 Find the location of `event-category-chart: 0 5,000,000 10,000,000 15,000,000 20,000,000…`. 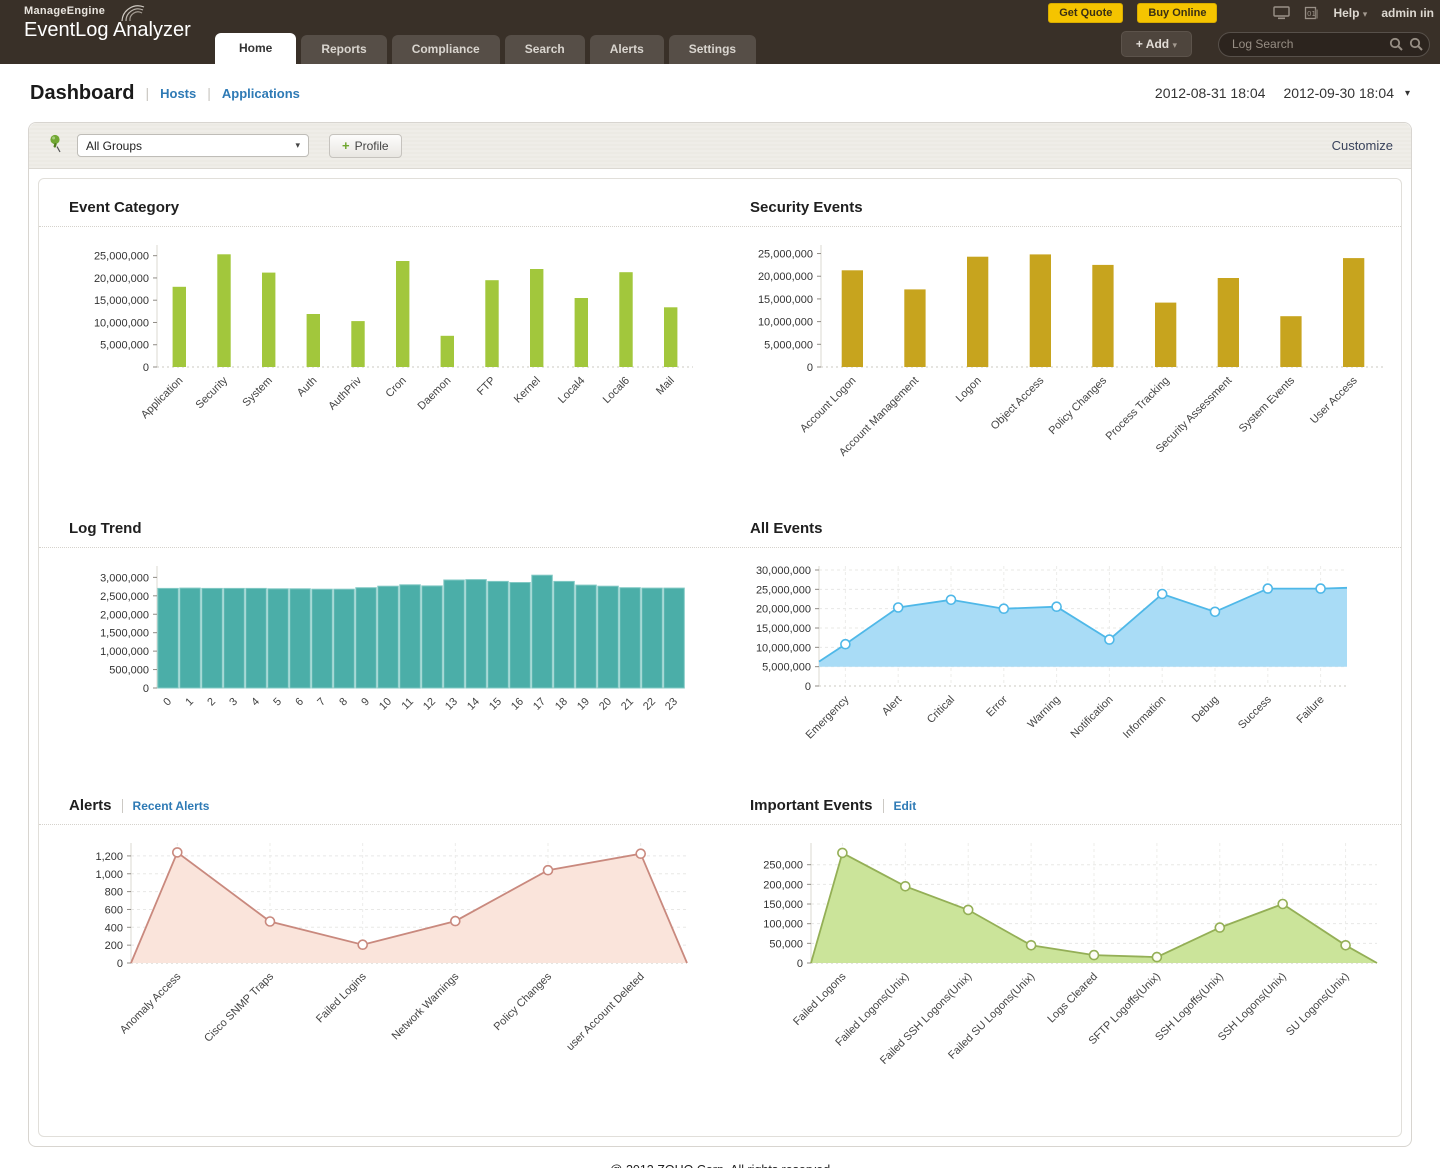

event-category-chart: 0 5,000,000 10,000,000 15,000,000 20,000,000… is located at coordinates (393, 367).